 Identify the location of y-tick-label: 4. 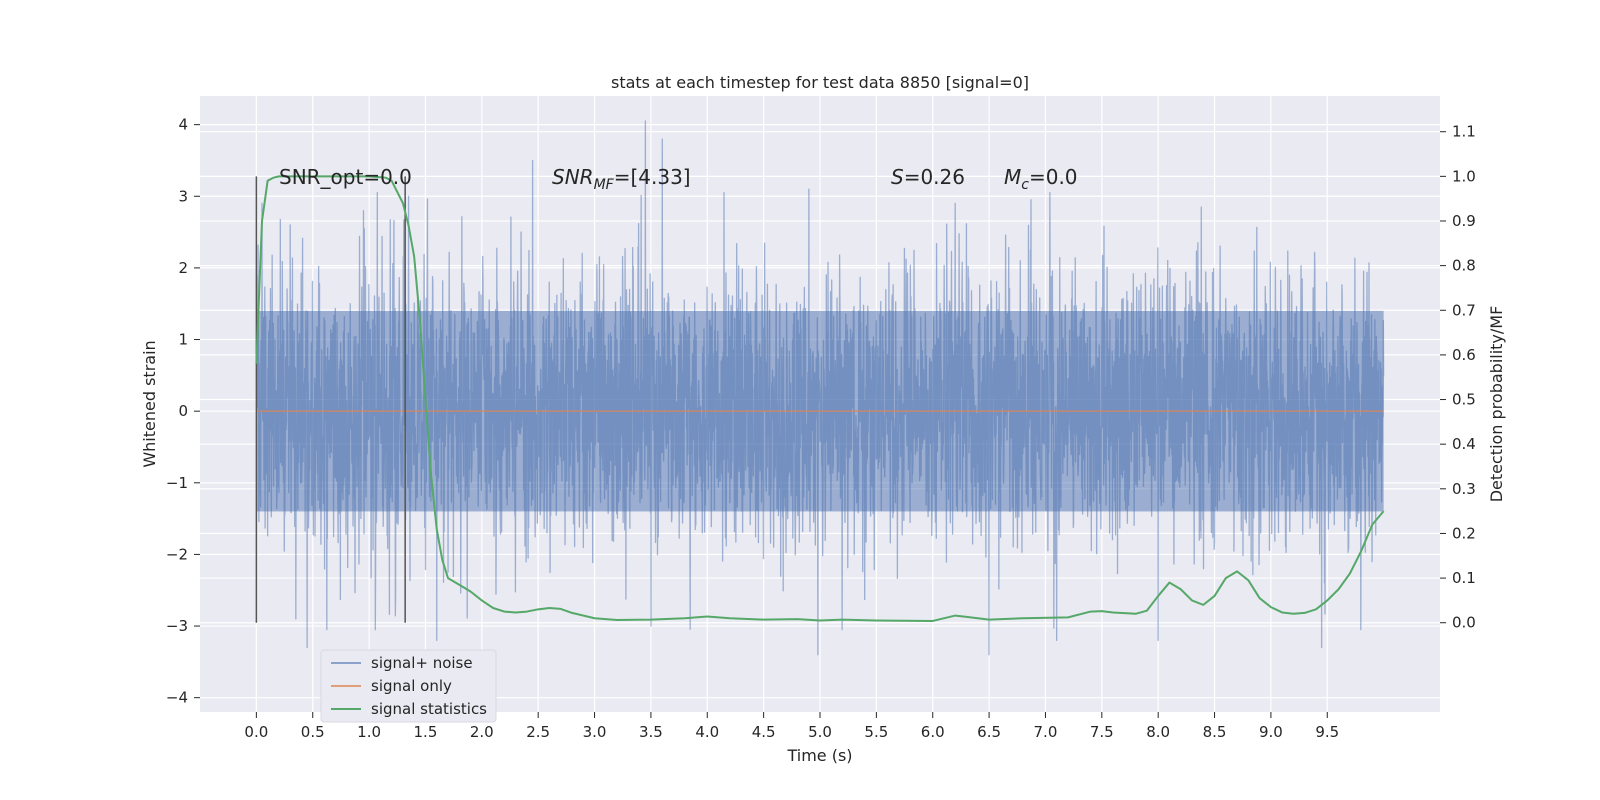
(183, 125).